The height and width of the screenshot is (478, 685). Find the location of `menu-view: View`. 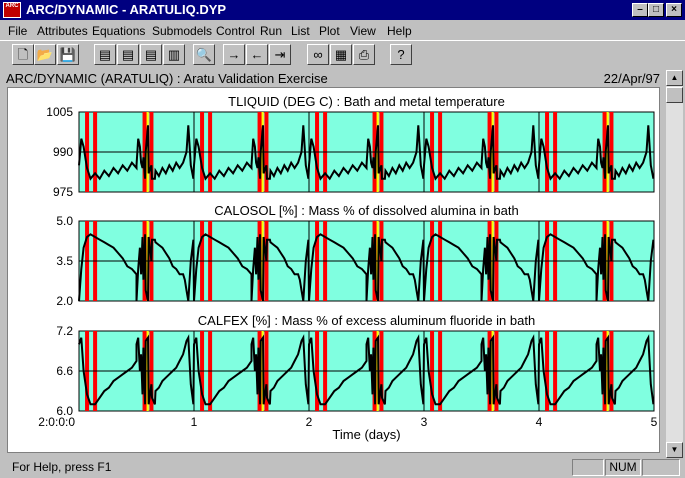

menu-view: View is located at coordinates (363, 31).